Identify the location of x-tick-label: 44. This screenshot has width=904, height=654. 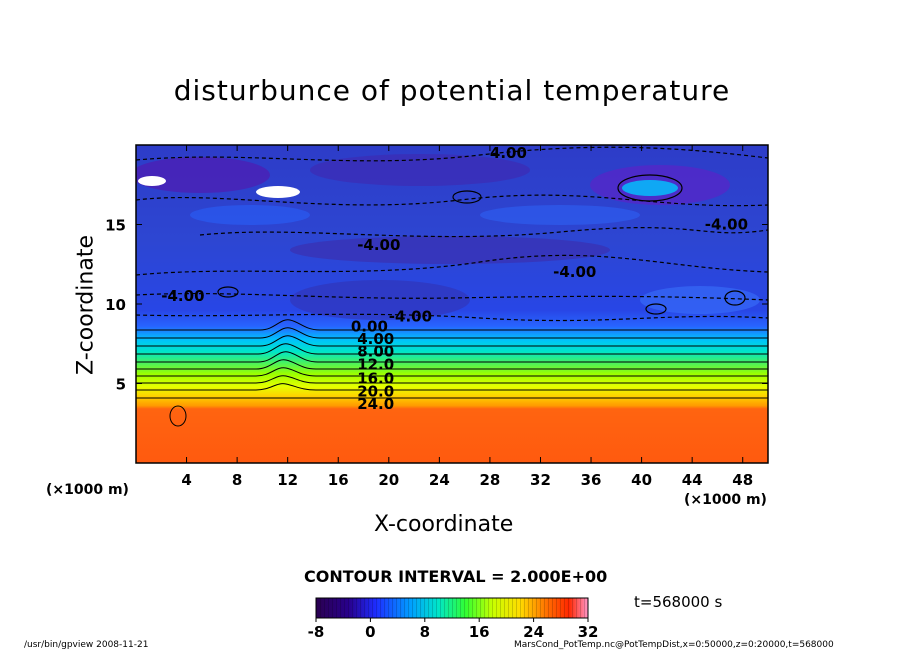
(692, 480).